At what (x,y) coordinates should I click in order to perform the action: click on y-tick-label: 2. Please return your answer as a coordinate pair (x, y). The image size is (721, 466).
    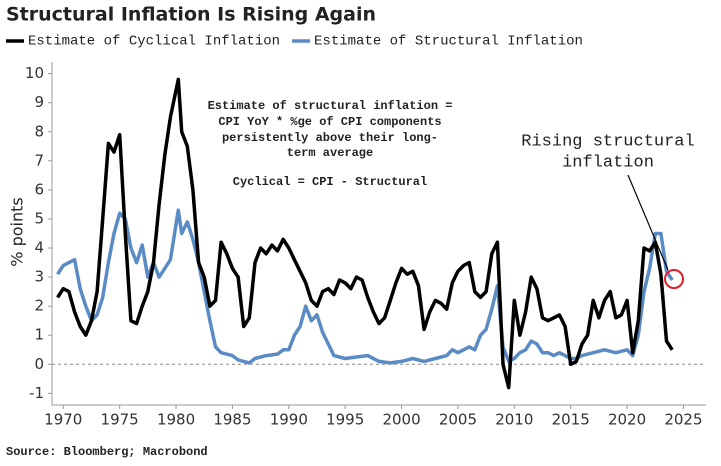
    Looking at the image, I should click on (39, 306).